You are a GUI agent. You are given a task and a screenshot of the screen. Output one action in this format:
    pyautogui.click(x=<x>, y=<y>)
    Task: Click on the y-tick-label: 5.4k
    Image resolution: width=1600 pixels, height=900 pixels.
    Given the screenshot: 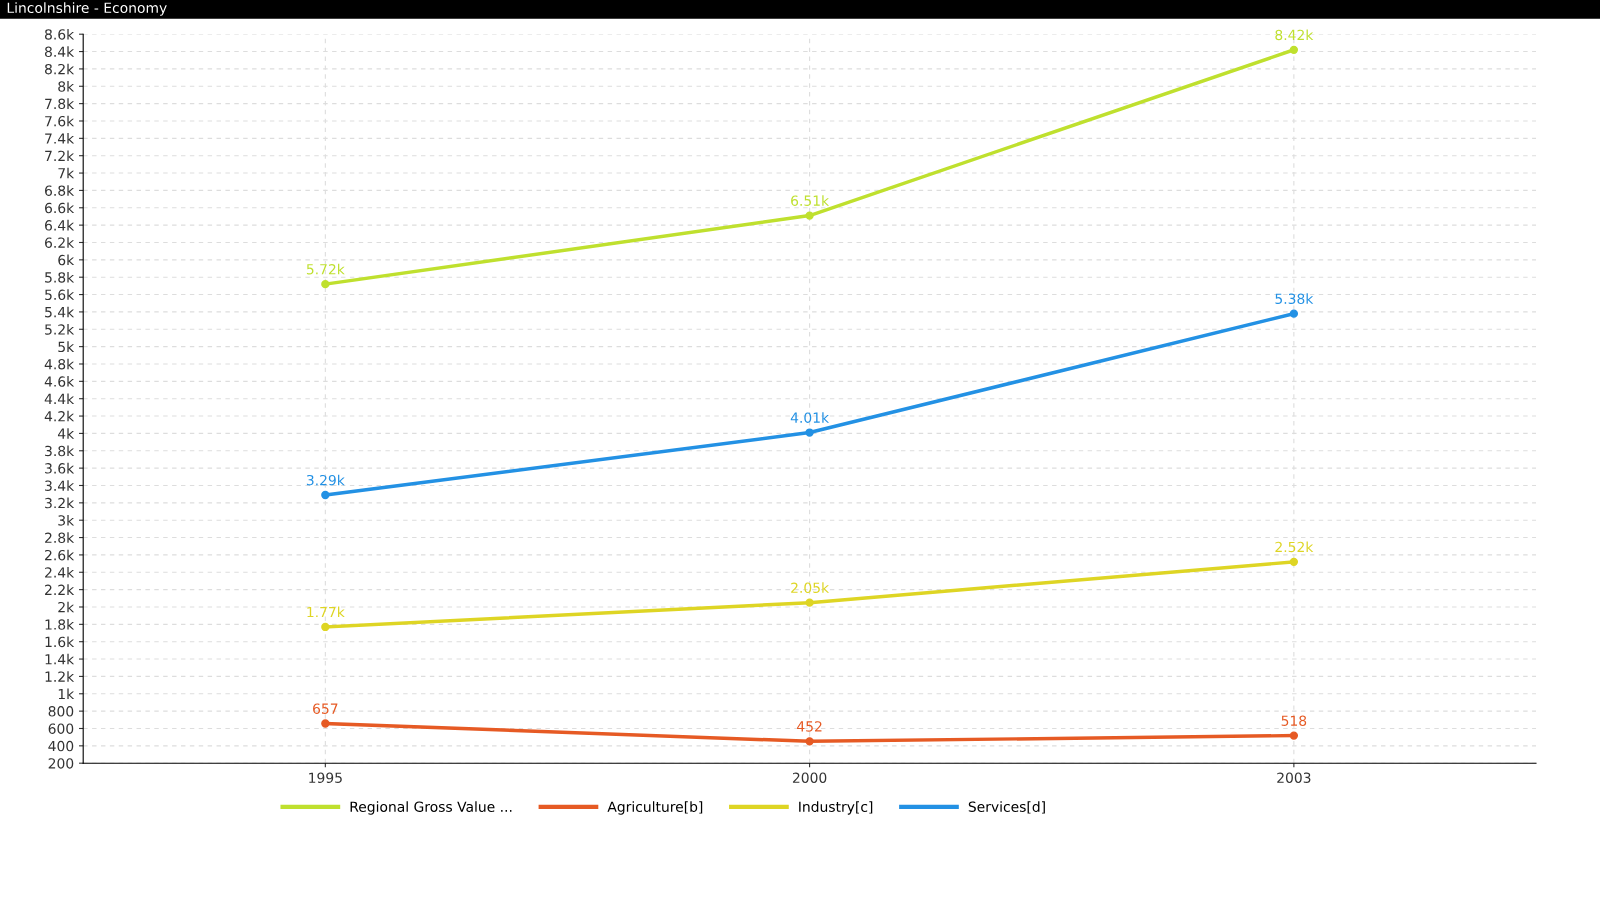 What is the action you would take?
    pyautogui.click(x=60, y=312)
    